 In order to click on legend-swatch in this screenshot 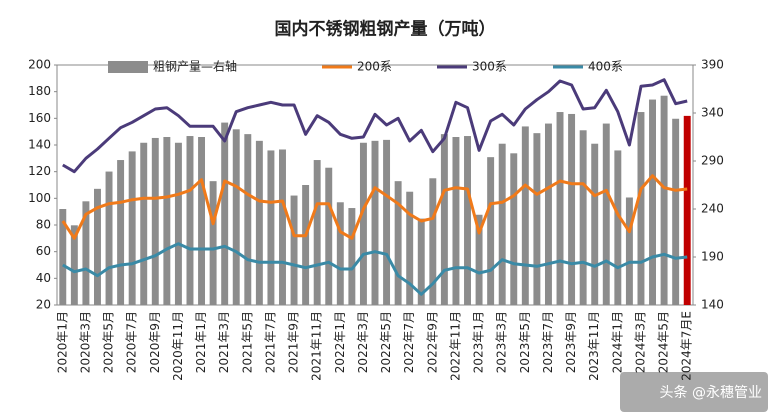, I will do `click(128, 67)`.